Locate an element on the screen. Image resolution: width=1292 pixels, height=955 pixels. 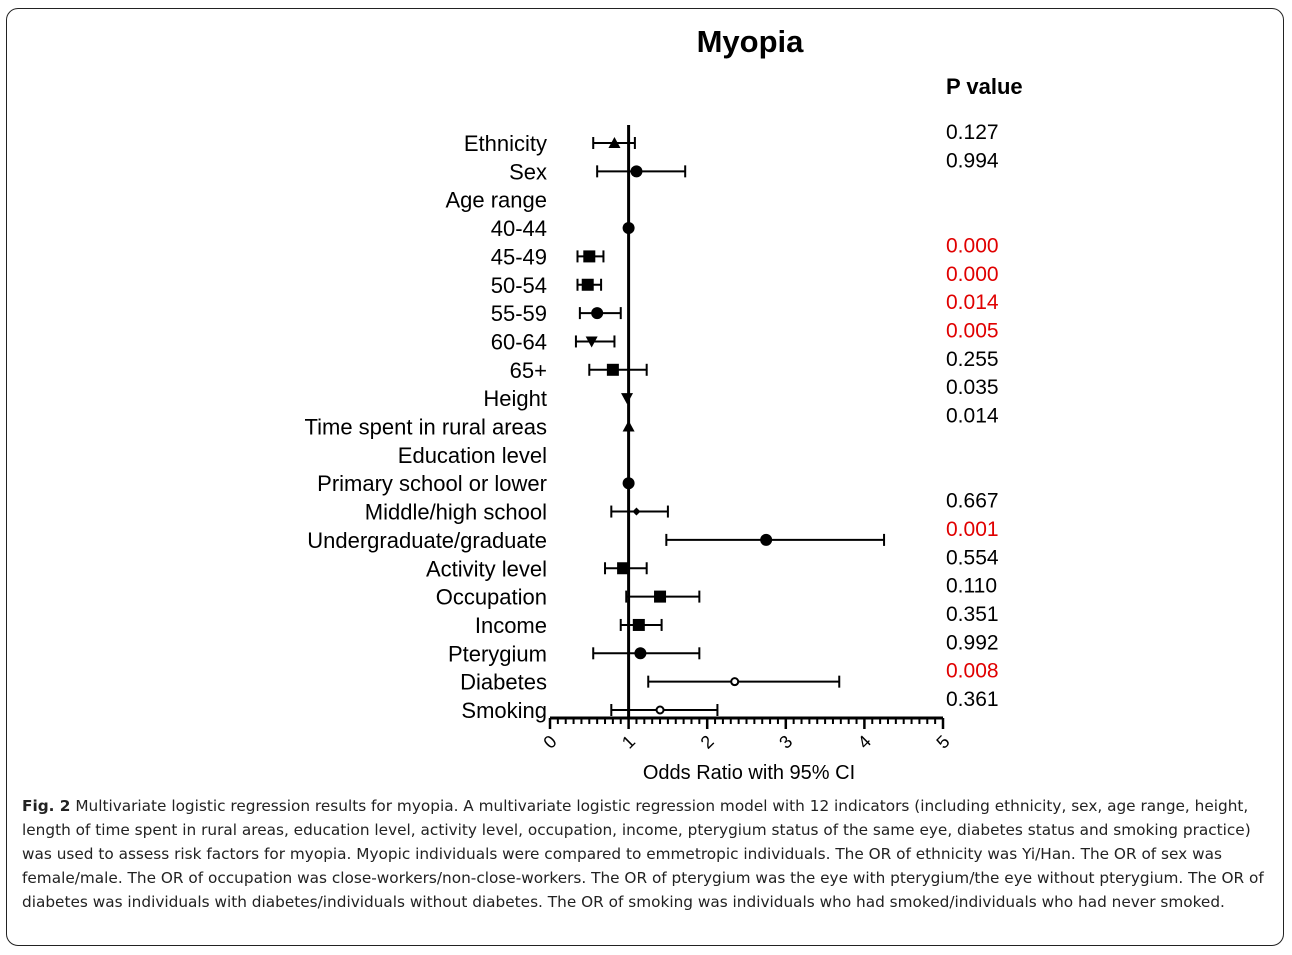
row-label: Age range is located at coordinates (496, 200).